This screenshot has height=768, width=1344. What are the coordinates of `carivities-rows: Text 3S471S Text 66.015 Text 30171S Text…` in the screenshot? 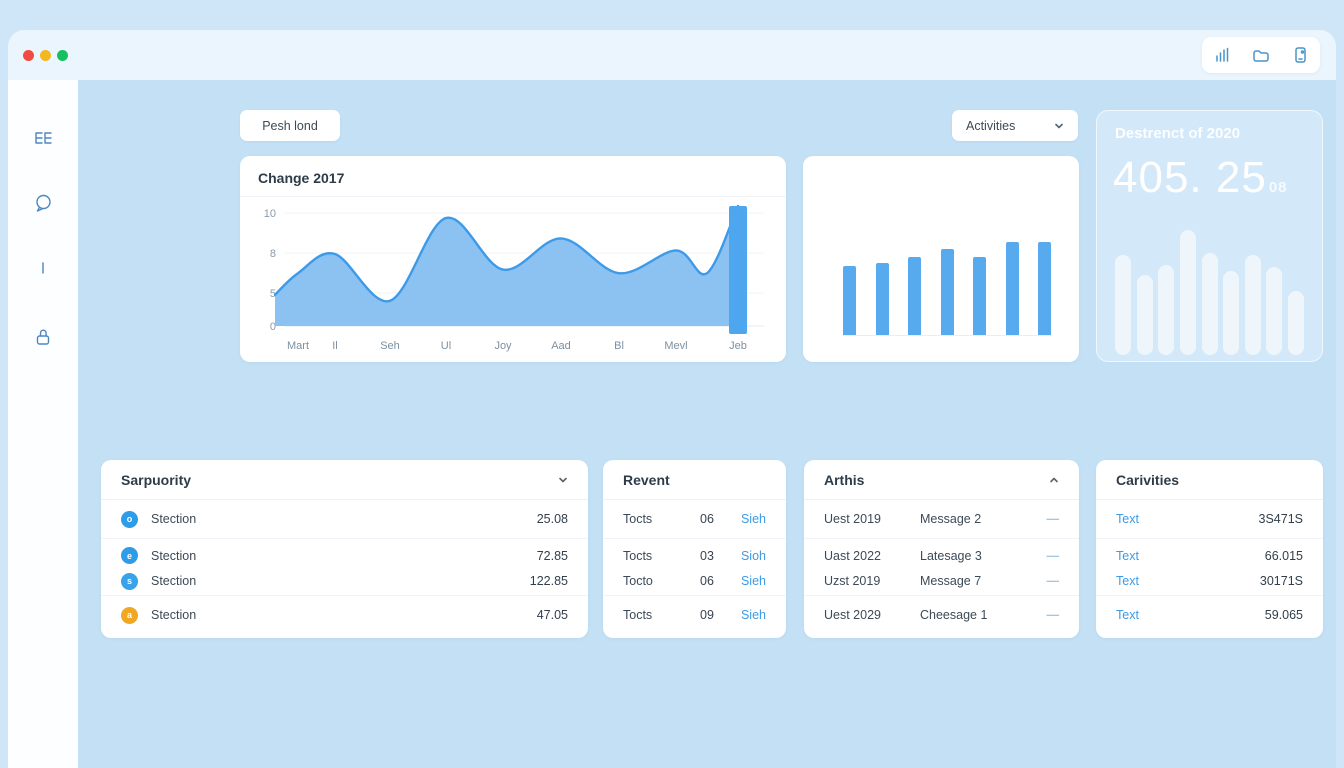 It's located at (1209, 567).